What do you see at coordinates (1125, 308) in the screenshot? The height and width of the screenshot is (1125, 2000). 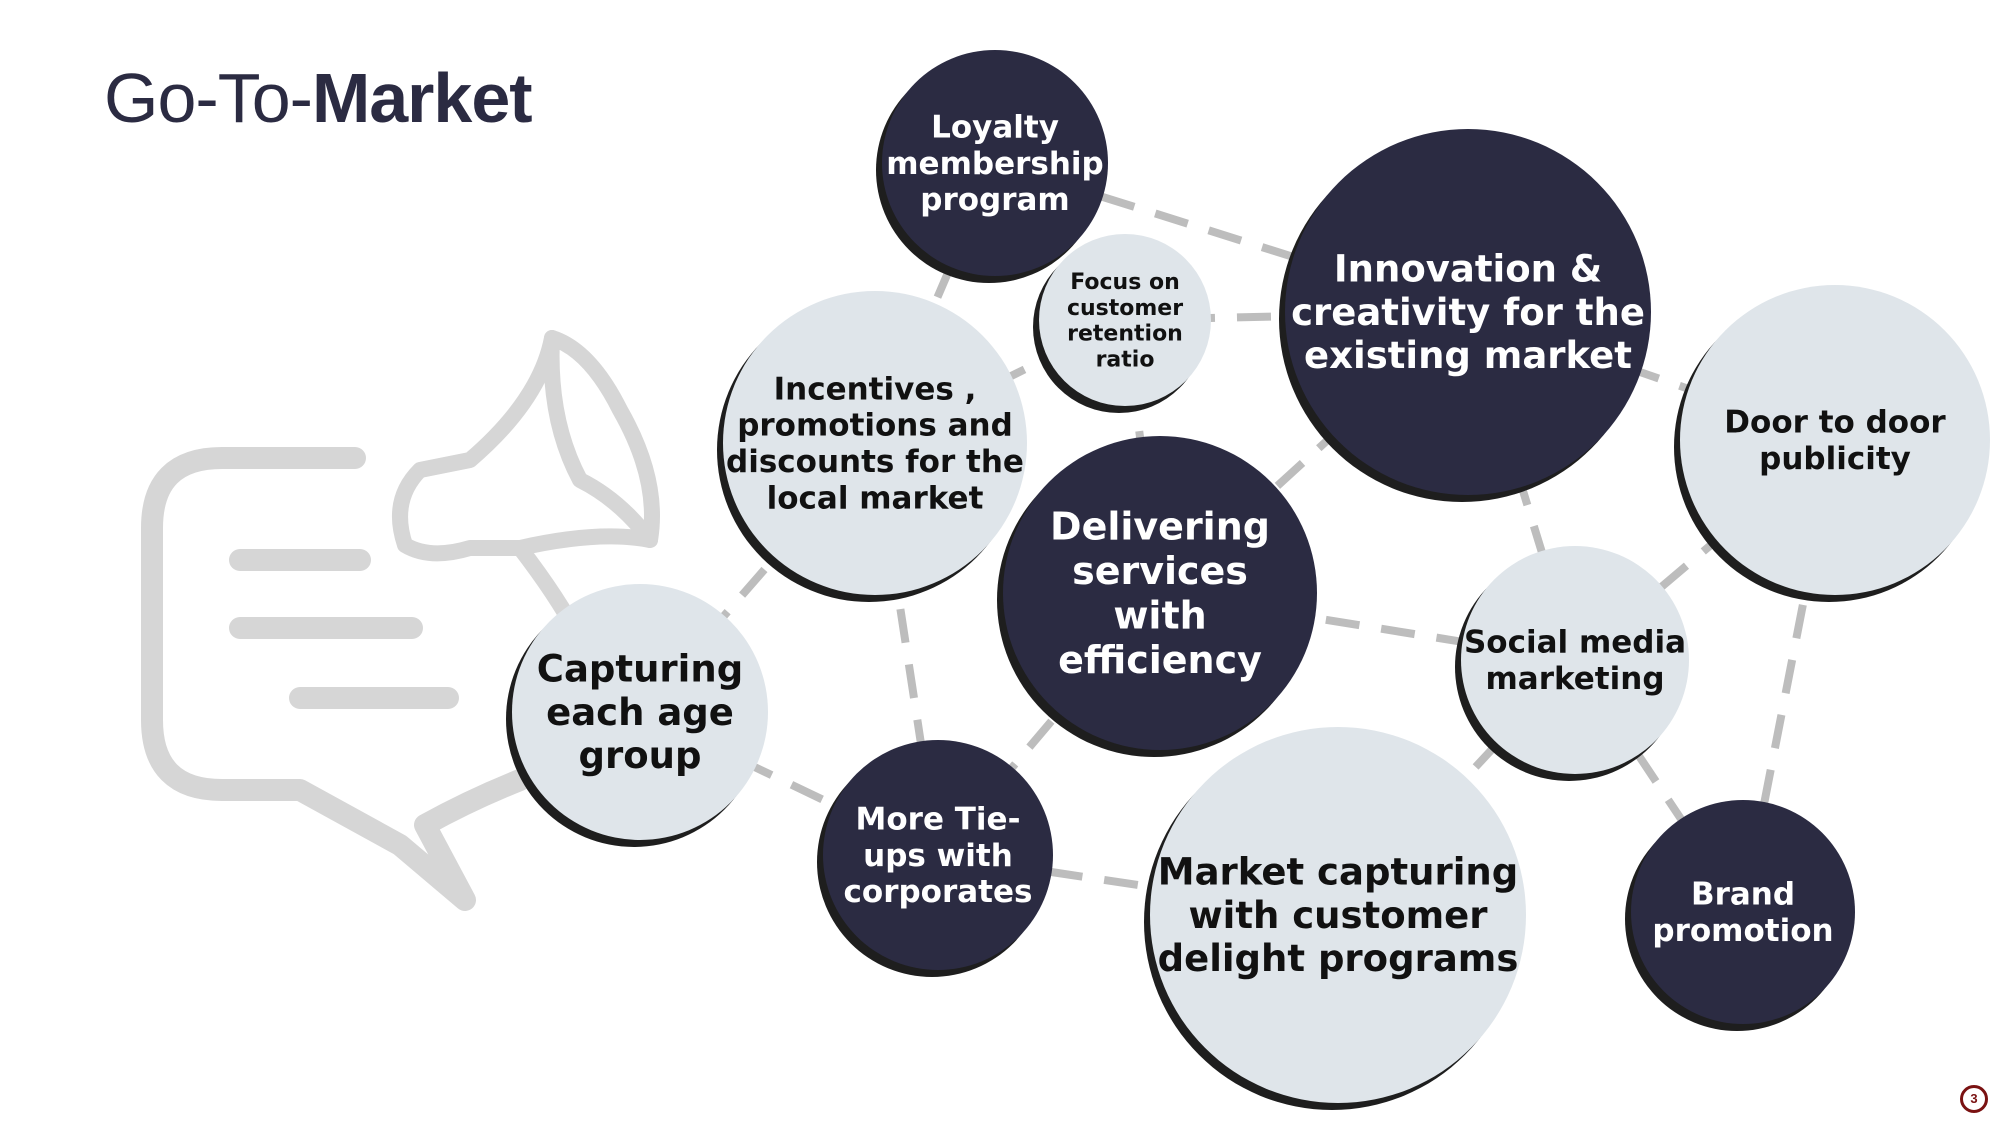 I see `bubble-label-line: customer` at bounding box center [1125, 308].